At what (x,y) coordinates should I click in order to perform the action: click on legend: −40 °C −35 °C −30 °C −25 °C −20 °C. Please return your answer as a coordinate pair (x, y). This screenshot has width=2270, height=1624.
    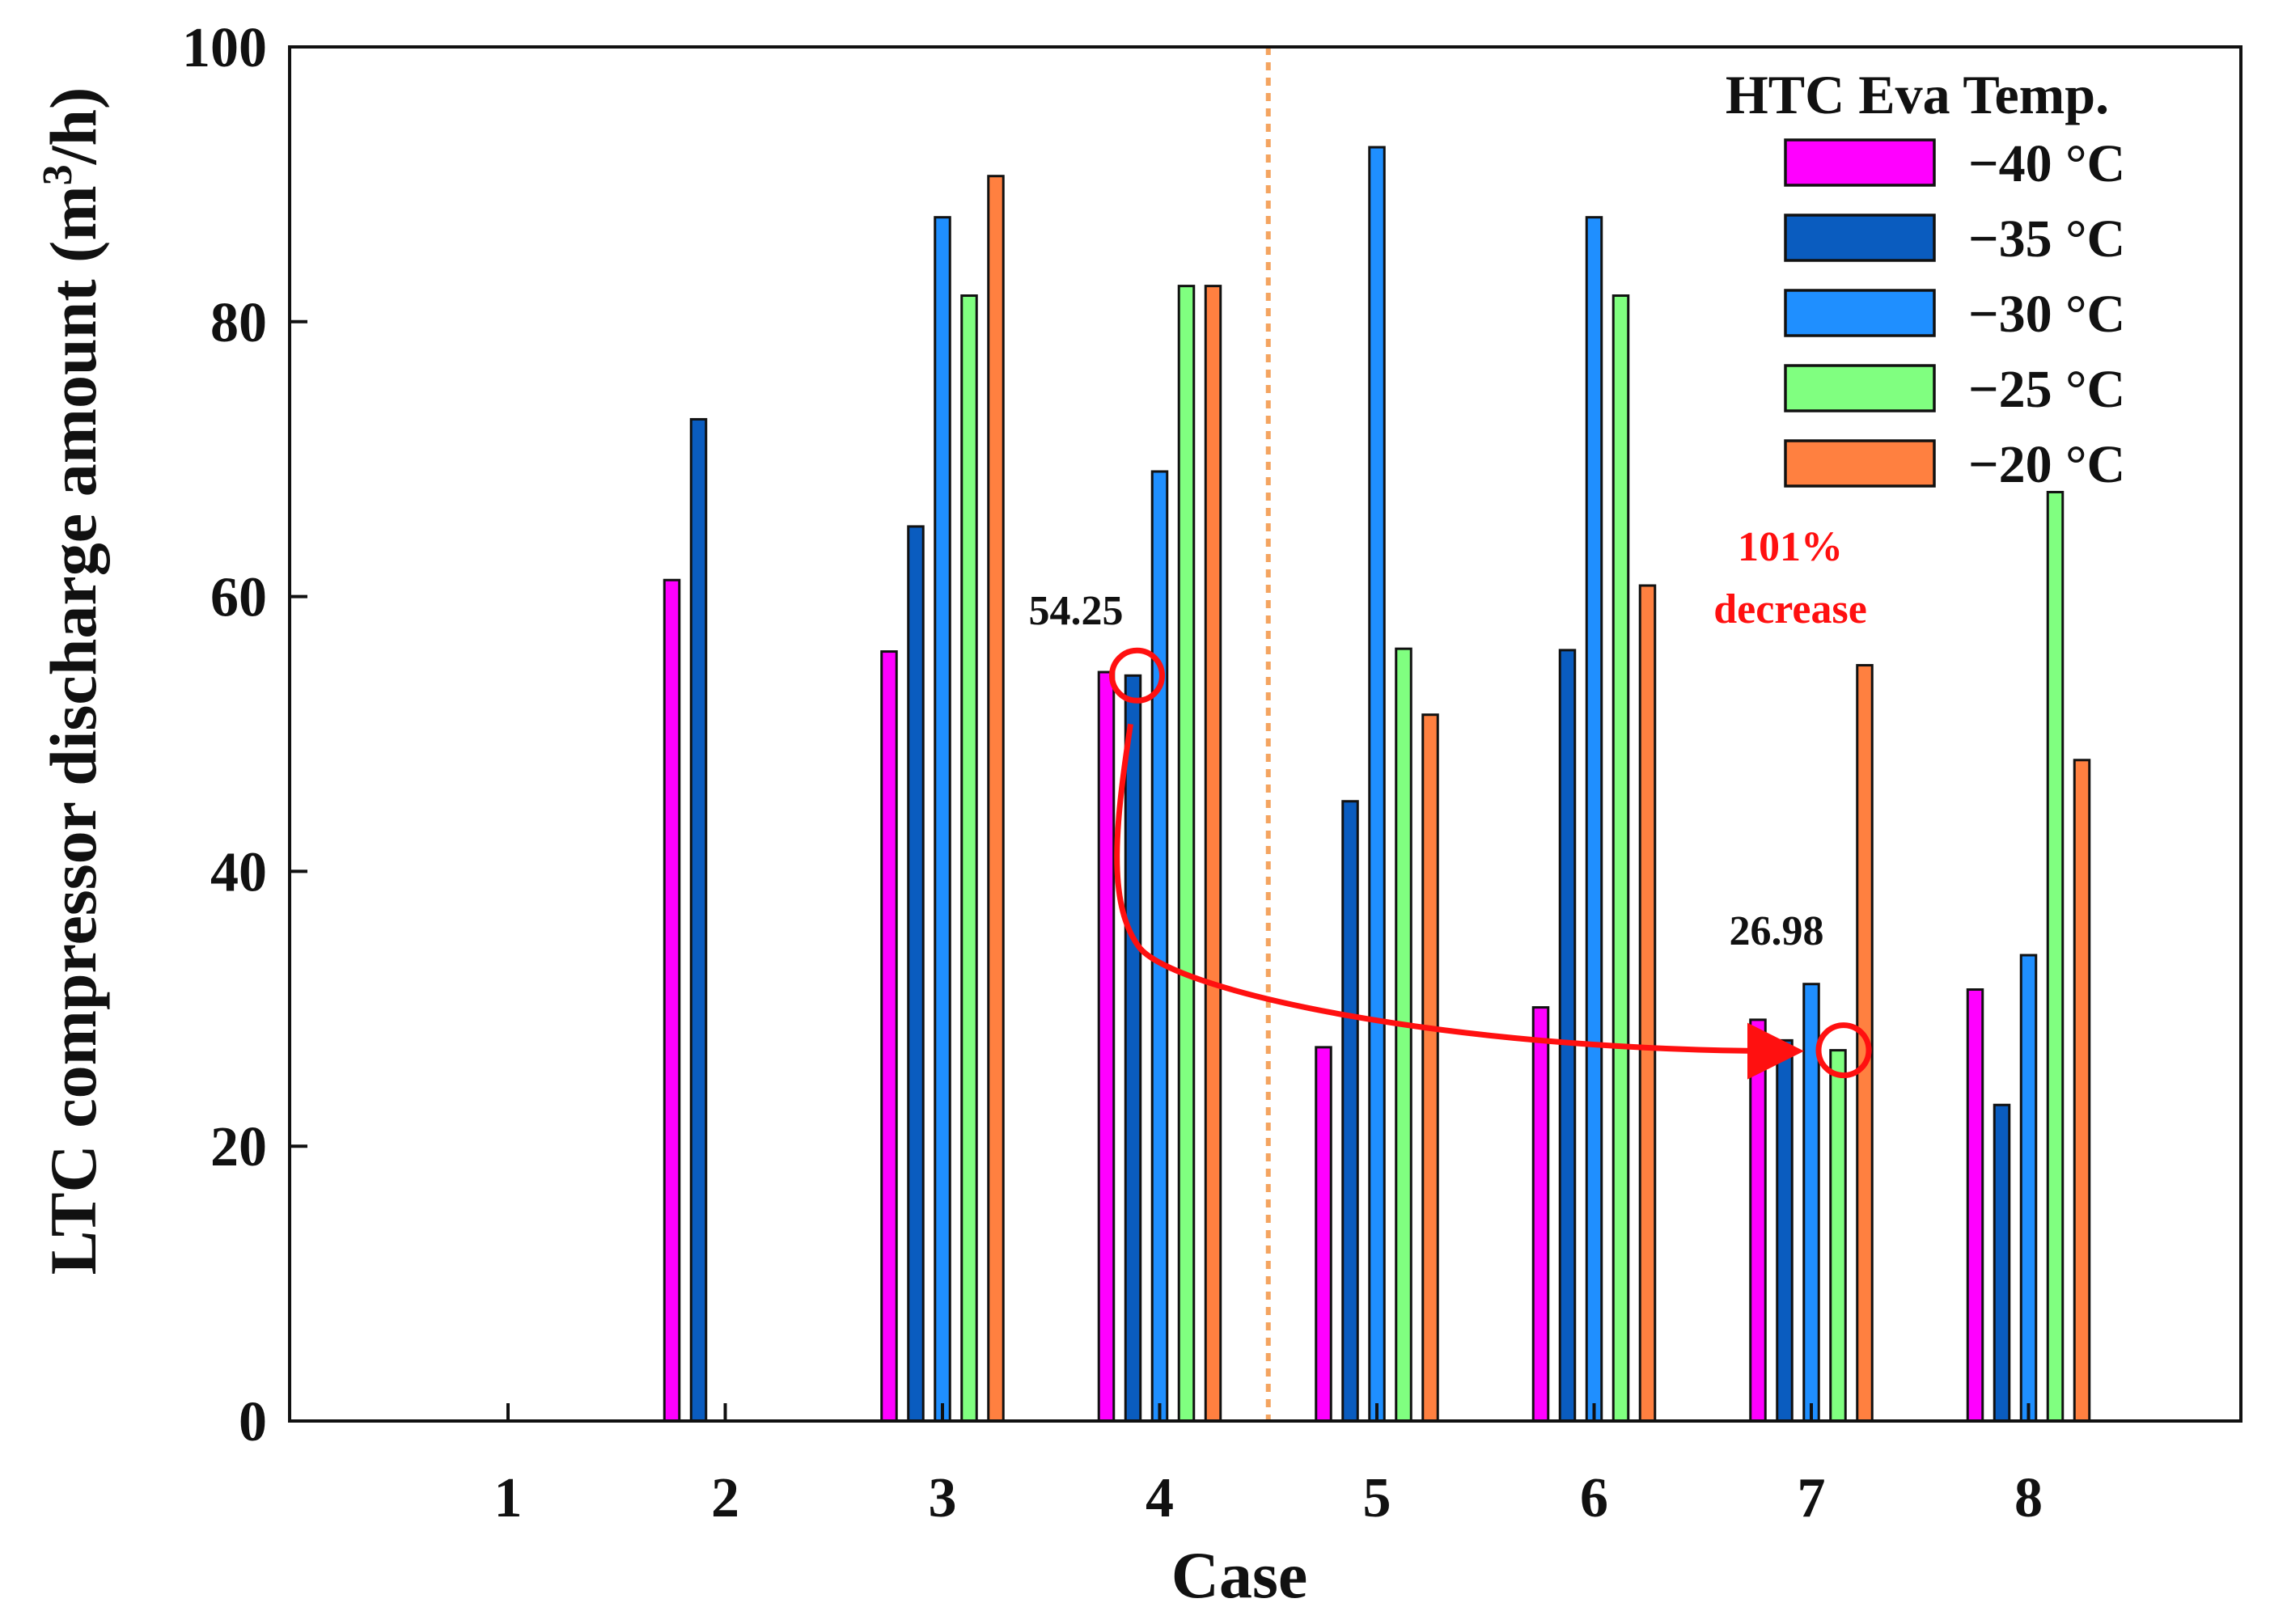
    Looking at the image, I should click on (1954, 314).